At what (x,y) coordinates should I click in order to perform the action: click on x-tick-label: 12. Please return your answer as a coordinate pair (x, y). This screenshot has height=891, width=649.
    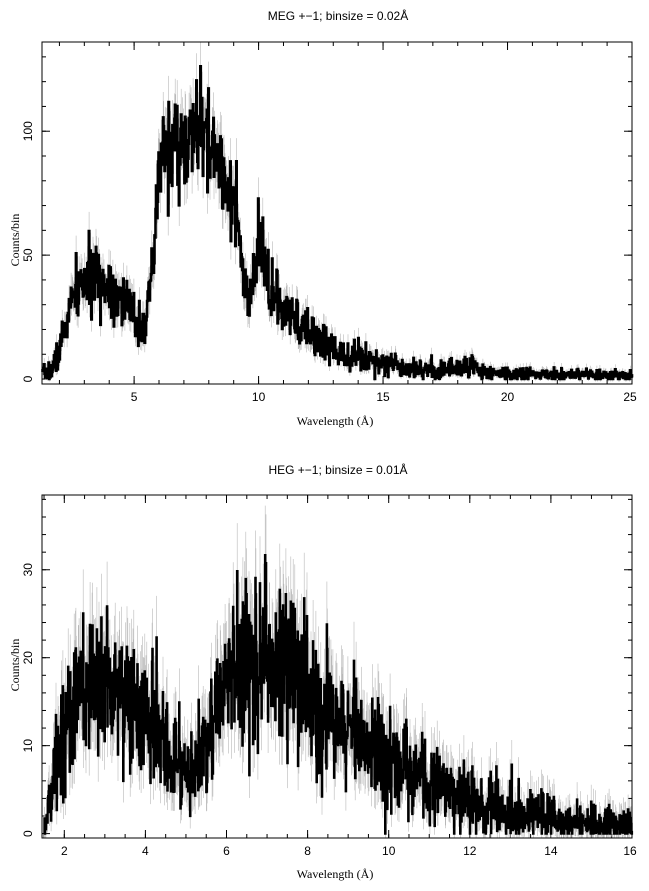
    Looking at the image, I should click on (470, 851).